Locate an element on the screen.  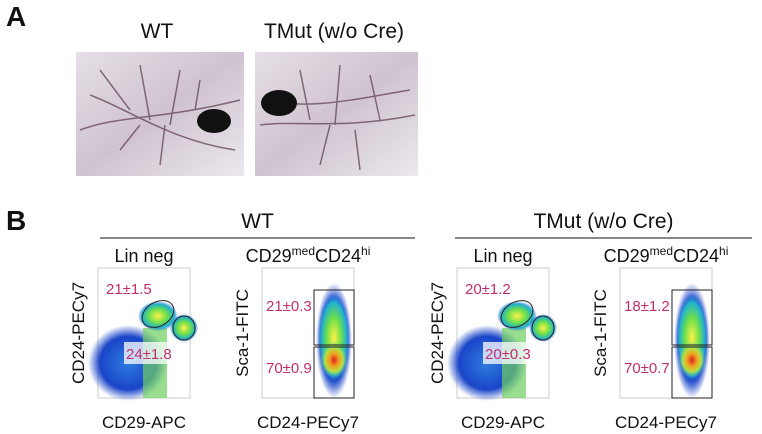
flow-plot: 18±1.2 70±0.7 is located at coordinates (666, 333).